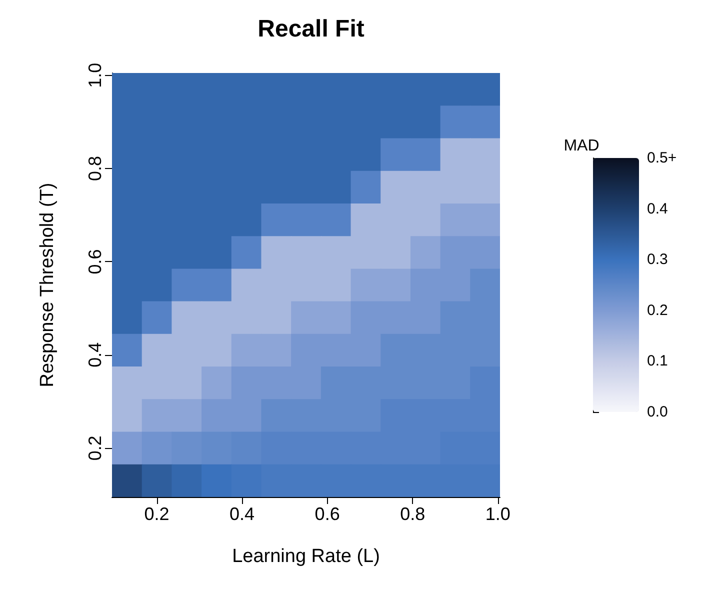 The image size is (704, 597). Describe the element at coordinates (662, 158) in the screenshot. I see `color-bar-label: 0.5+` at that location.